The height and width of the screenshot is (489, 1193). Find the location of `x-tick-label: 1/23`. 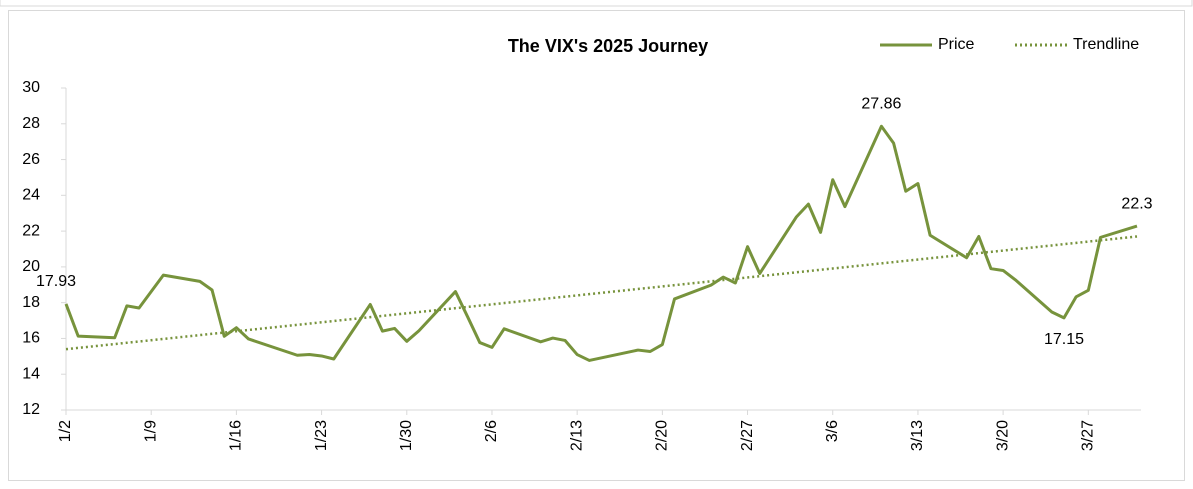

x-tick-label: 1/23 is located at coordinates (321, 435).